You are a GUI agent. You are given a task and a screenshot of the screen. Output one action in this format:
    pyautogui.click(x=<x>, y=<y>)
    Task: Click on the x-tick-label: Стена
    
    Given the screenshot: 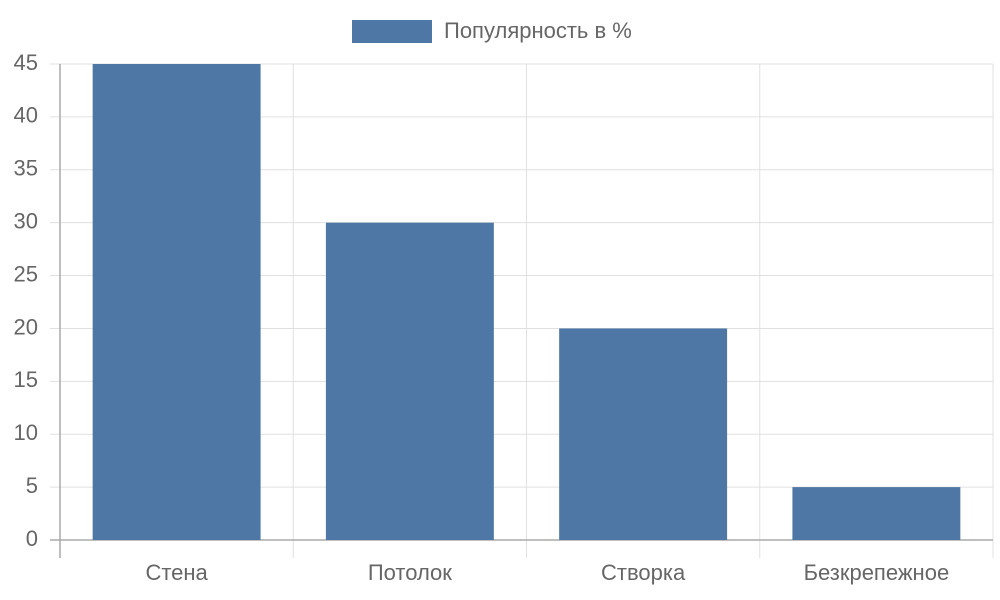 What is the action you would take?
    pyautogui.click(x=176, y=572)
    